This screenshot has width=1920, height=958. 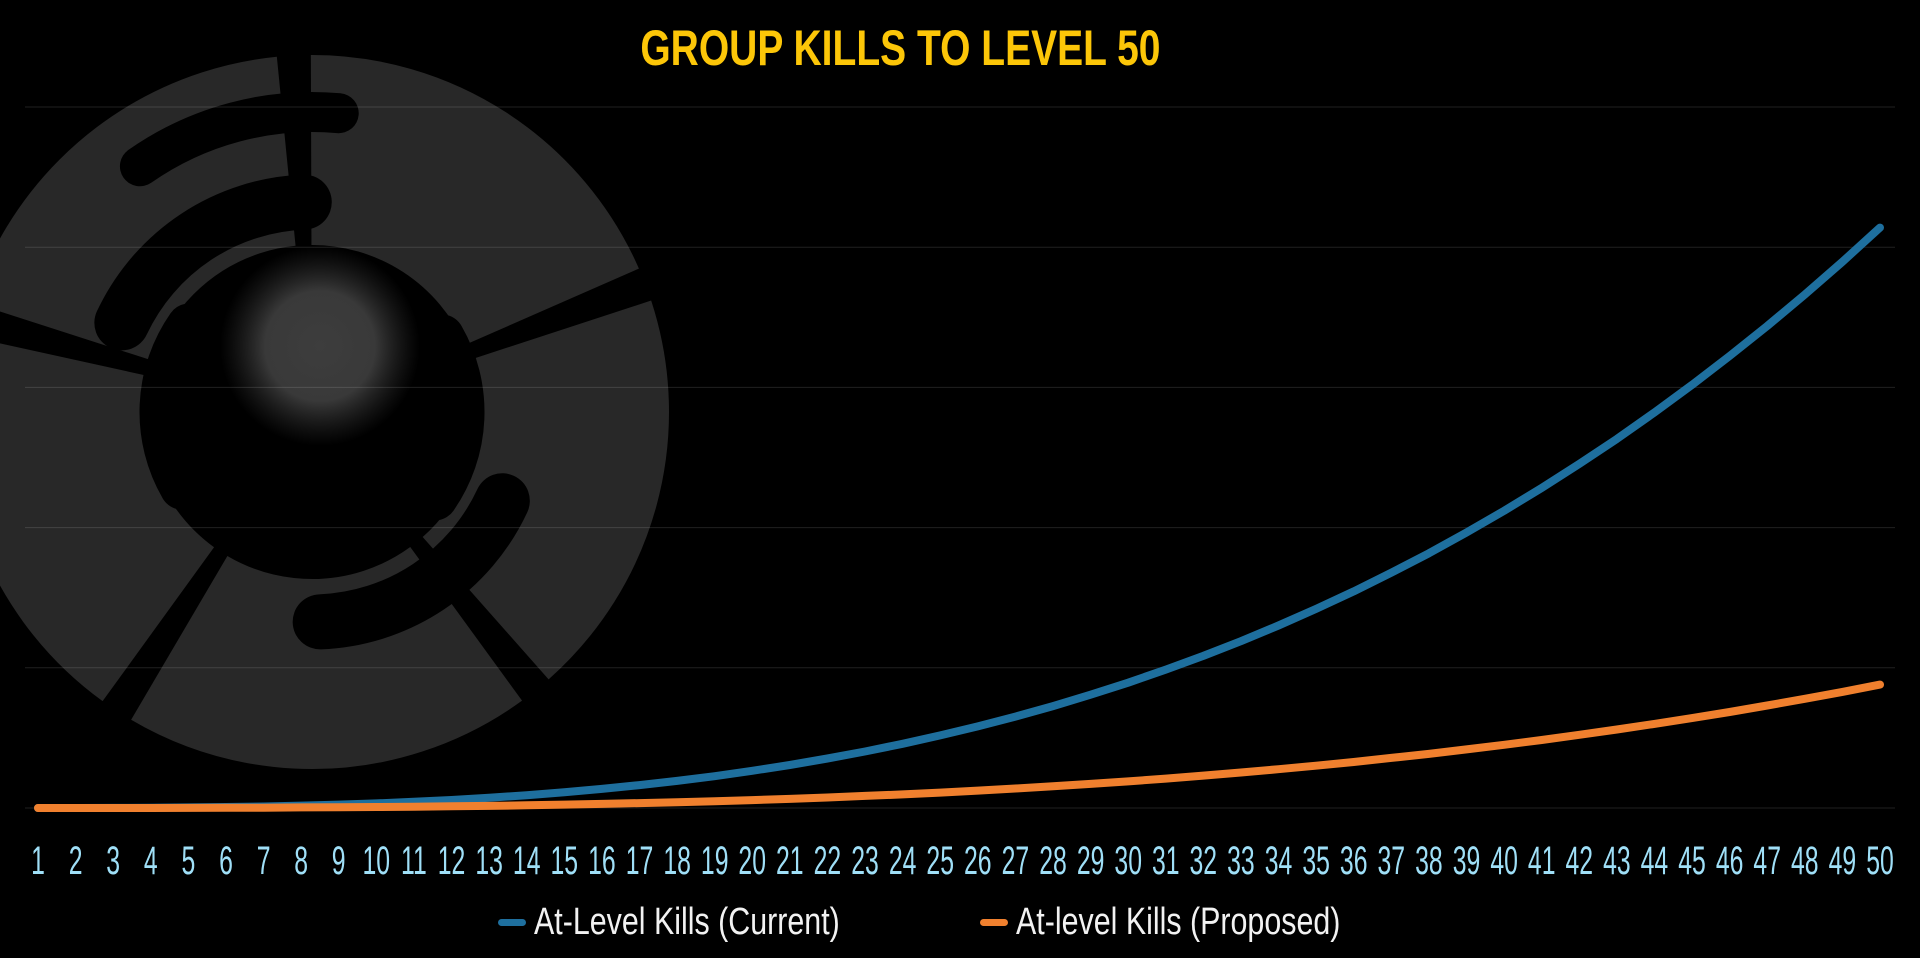 I want to click on x-tick-label: 47, so click(x=1767, y=861).